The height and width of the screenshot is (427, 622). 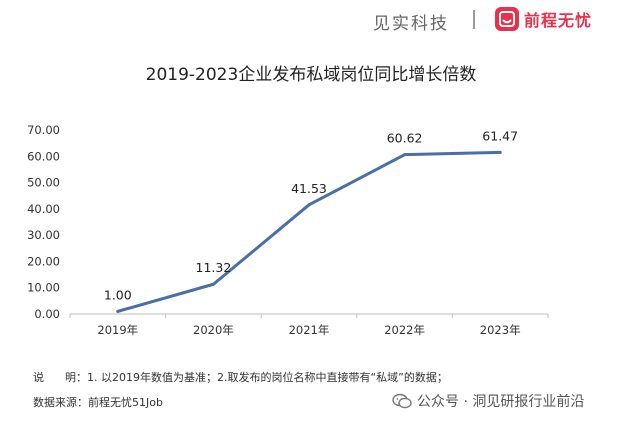 What do you see at coordinates (474, 19) in the screenshot?
I see `brand-divider` at bounding box center [474, 19].